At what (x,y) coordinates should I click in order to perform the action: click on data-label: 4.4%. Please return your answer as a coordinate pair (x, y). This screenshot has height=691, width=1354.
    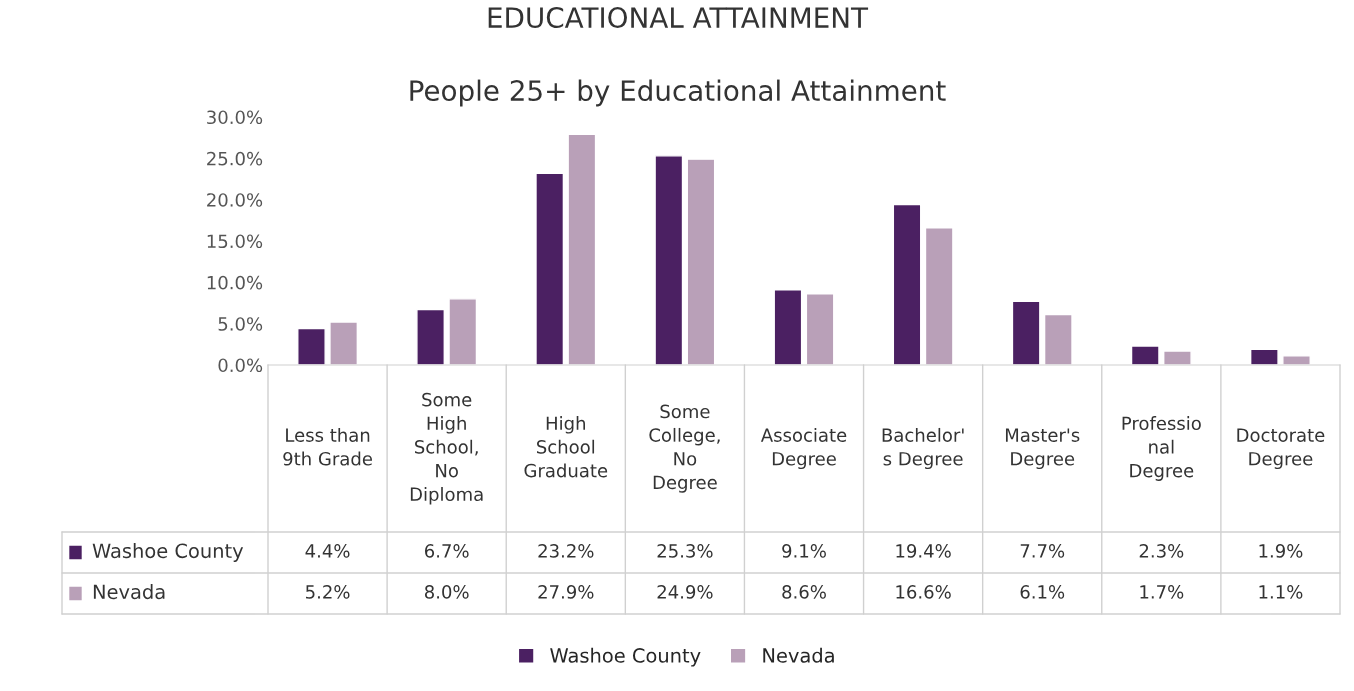
    Looking at the image, I should click on (327, 551).